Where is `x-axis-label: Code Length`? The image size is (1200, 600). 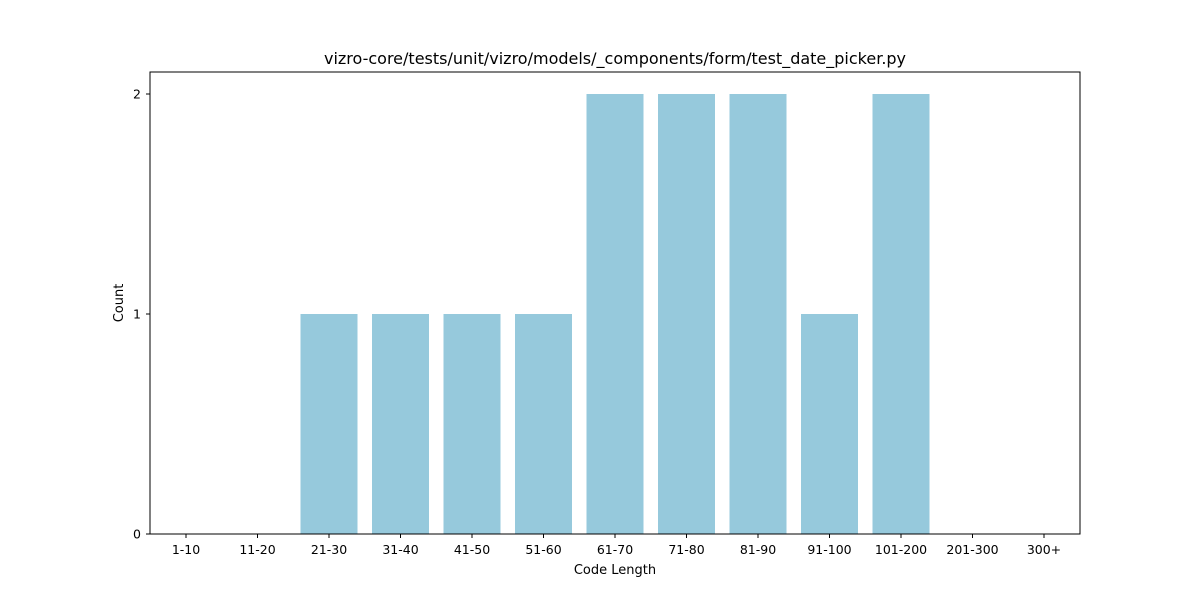
x-axis-label: Code Length is located at coordinates (615, 570).